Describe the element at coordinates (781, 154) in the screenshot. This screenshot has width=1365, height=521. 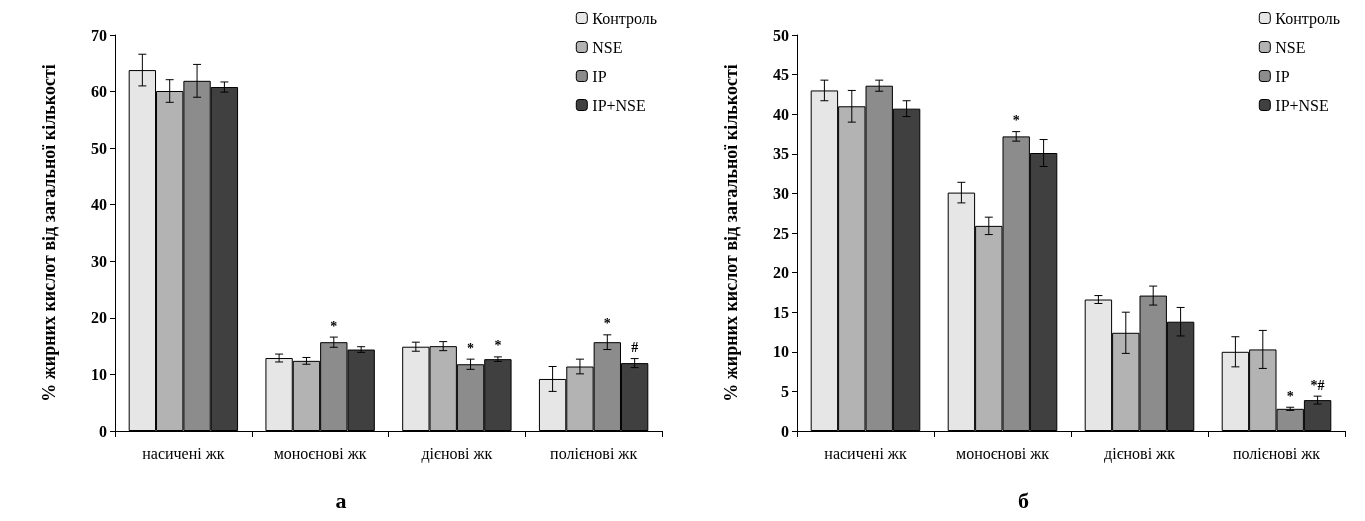
I see `y-tick-label: 35` at that location.